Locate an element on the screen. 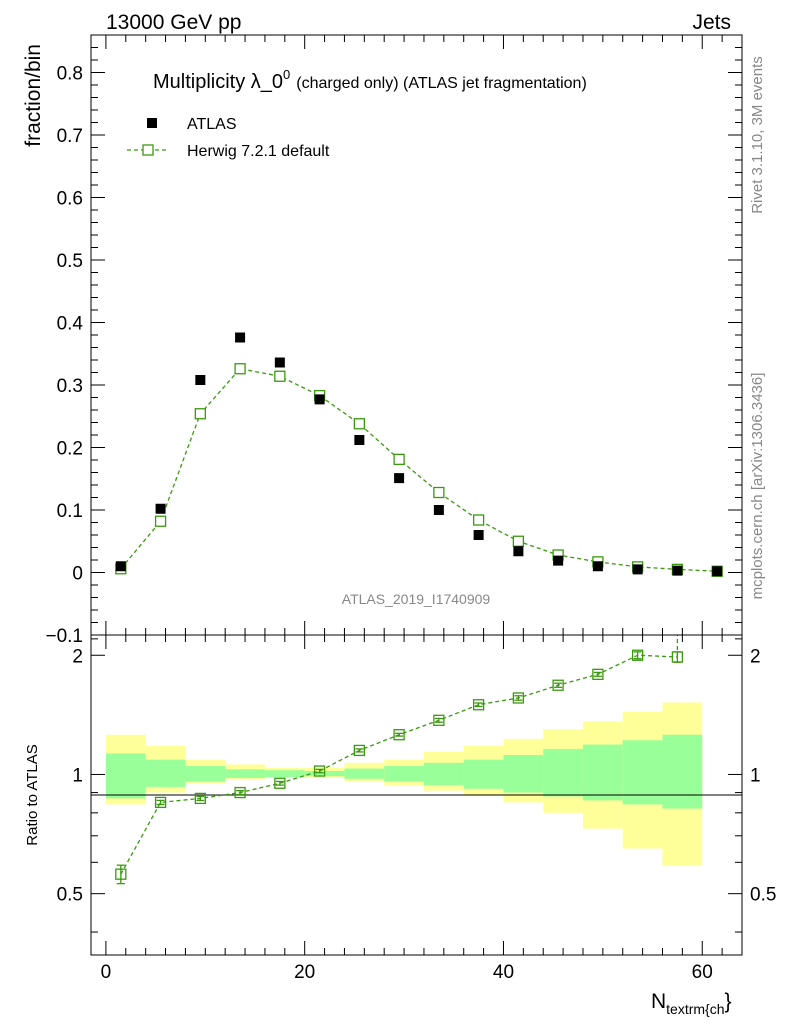 This screenshot has width=786, height=1024. ratio-ylabel: Ratio to ATLAS is located at coordinates (32, 794).